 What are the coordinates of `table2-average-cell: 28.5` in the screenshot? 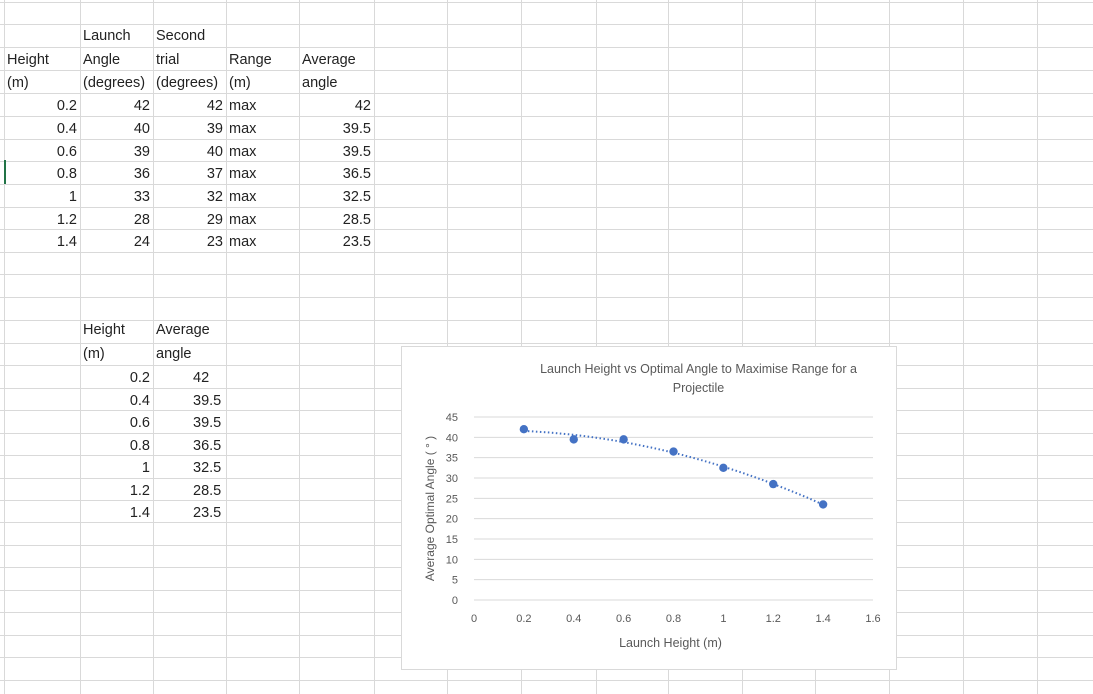 It's located at (207, 491).